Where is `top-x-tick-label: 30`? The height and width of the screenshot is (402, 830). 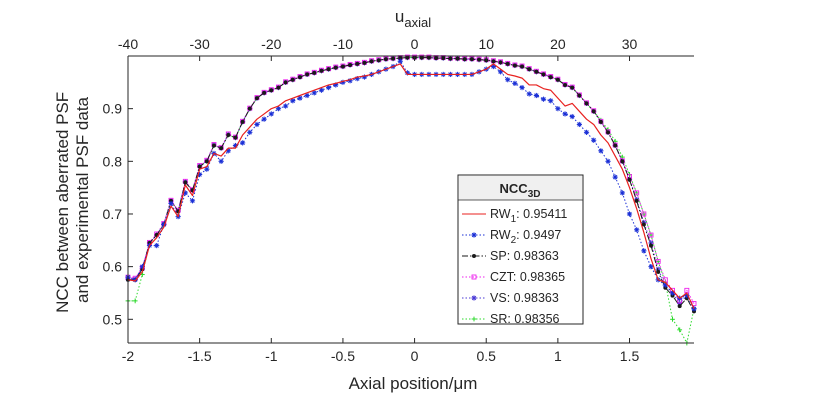 top-x-tick-label: 30 is located at coordinates (630, 44).